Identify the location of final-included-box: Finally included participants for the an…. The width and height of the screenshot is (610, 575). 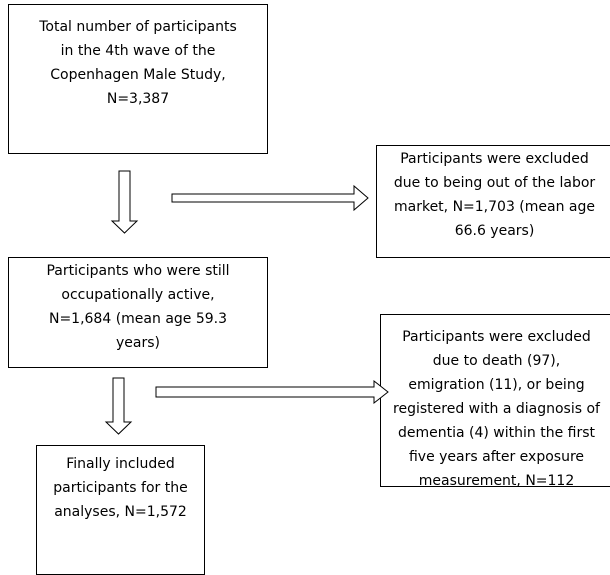
(120, 510).